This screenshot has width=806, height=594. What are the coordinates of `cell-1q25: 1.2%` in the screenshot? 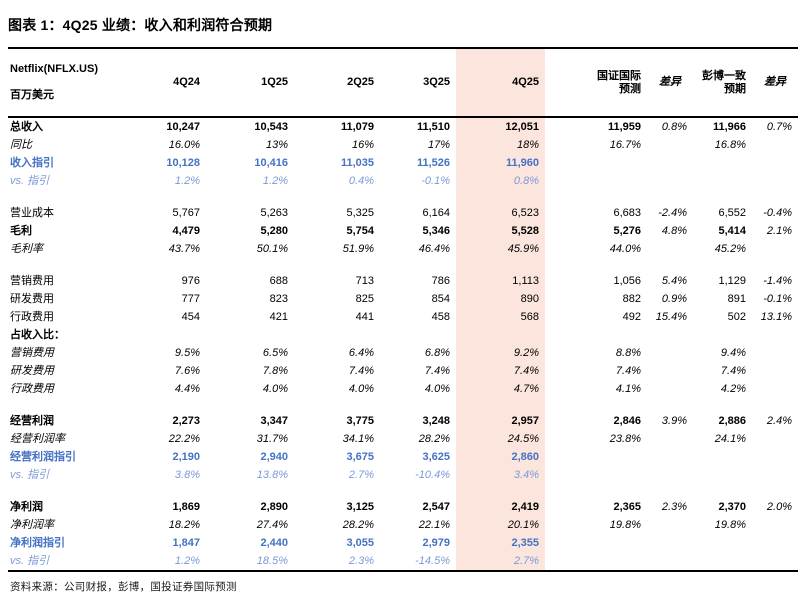 It's located at (275, 181).